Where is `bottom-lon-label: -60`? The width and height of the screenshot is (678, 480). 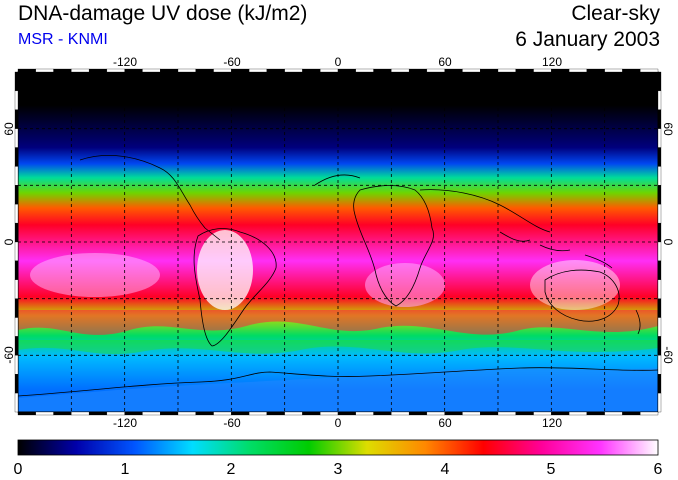
bottom-lon-label: -60 is located at coordinates (232, 423).